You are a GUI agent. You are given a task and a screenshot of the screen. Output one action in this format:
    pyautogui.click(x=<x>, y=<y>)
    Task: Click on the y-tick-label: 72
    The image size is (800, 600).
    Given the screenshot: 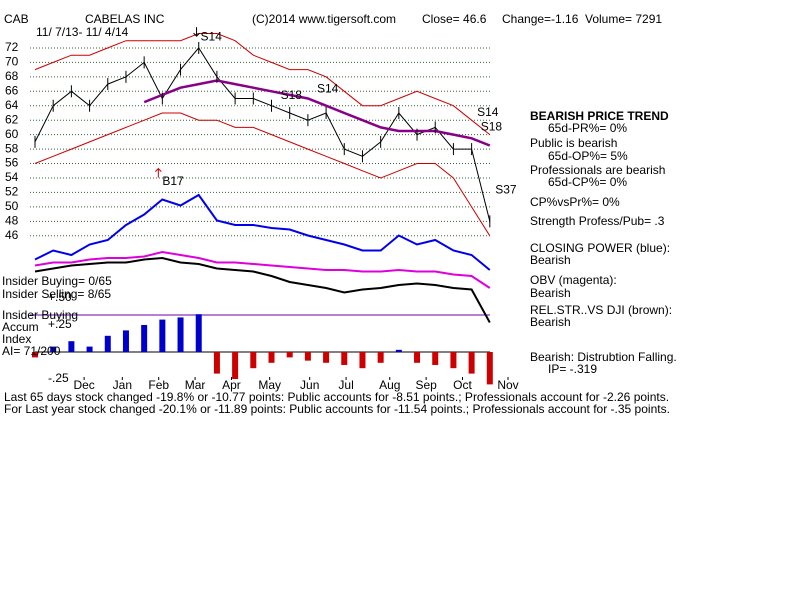 What is the action you would take?
    pyautogui.click(x=12, y=47)
    